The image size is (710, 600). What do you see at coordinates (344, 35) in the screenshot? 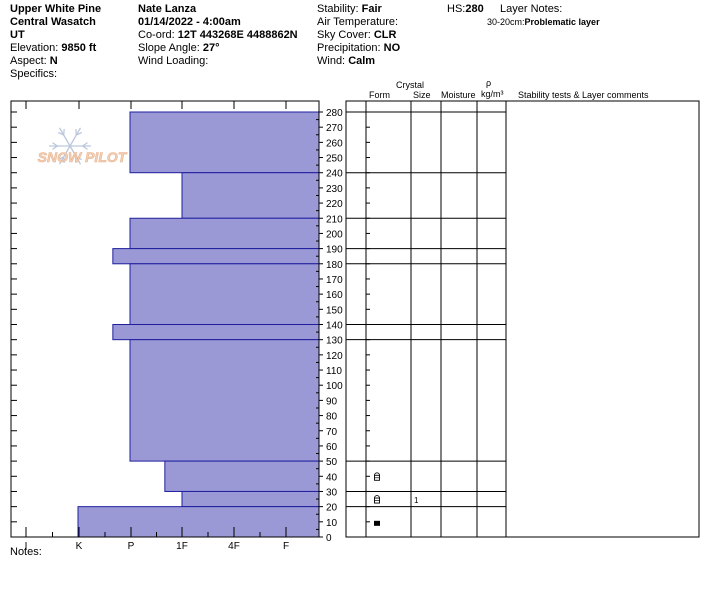
I see `sky-label: Sky Cover:` at bounding box center [344, 35].